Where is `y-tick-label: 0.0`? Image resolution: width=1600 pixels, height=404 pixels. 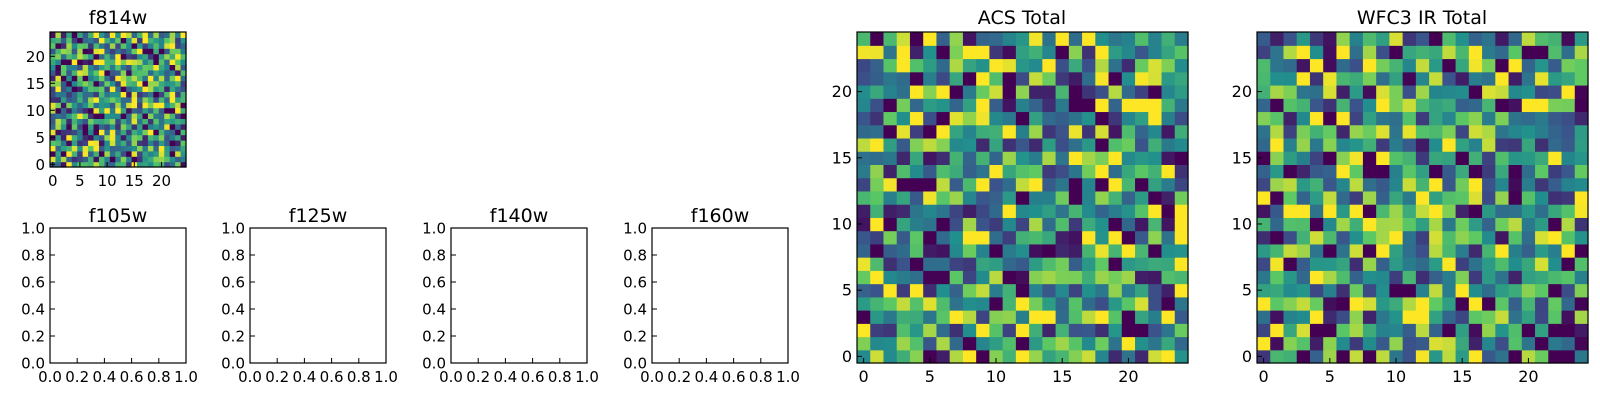 y-tick-label: 0.0 is located at coordinates (635, 364).